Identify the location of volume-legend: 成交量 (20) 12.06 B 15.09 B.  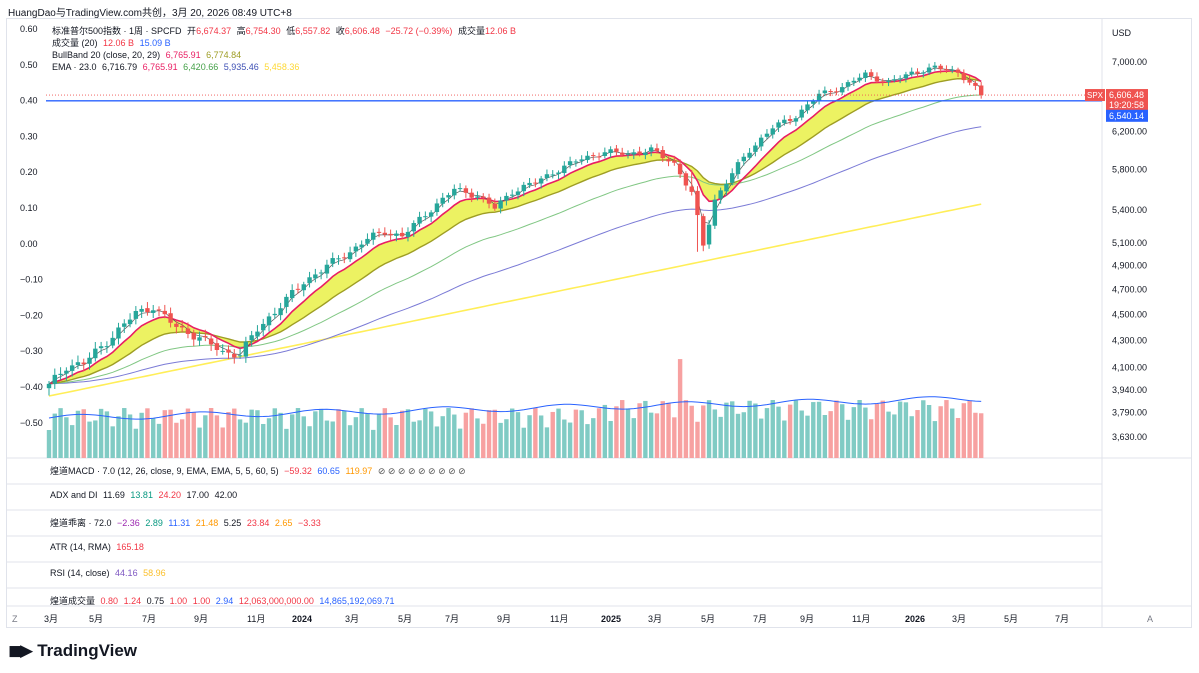
(111, 43).